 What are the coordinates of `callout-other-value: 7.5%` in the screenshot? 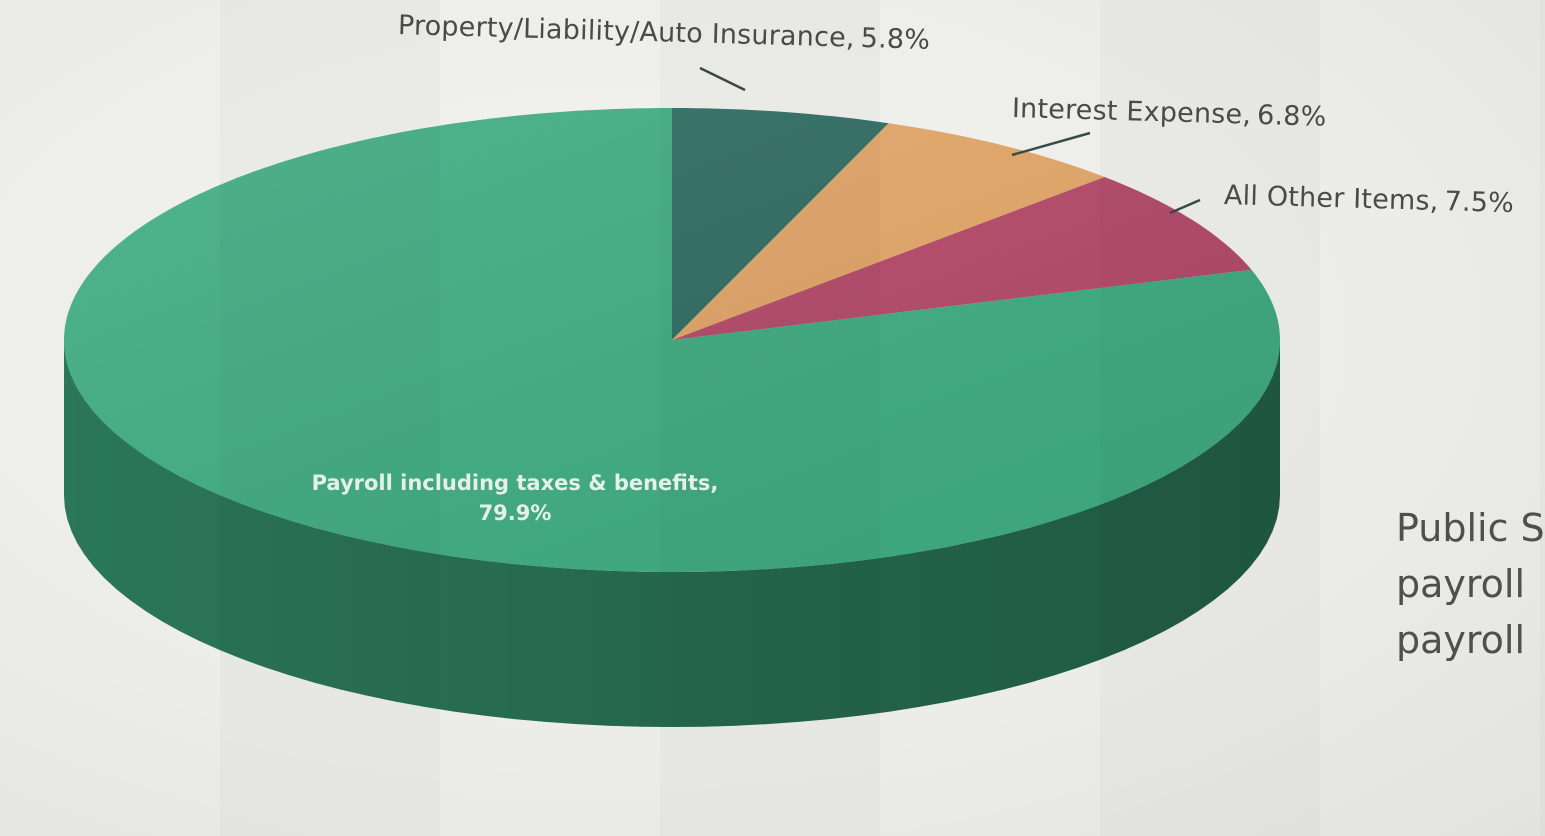 It's located at (1479, 203).